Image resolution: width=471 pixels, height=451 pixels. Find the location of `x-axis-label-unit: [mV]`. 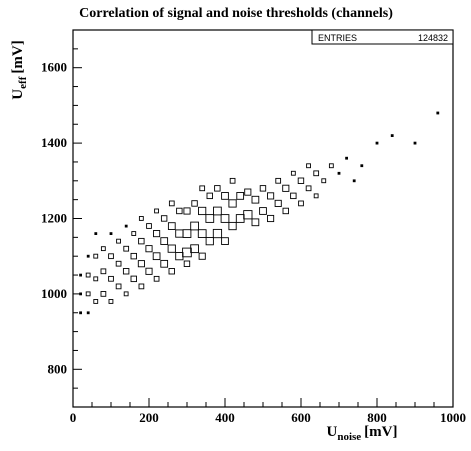

x-axis-label-unit: [mV] is located at coordinates (380, 432).